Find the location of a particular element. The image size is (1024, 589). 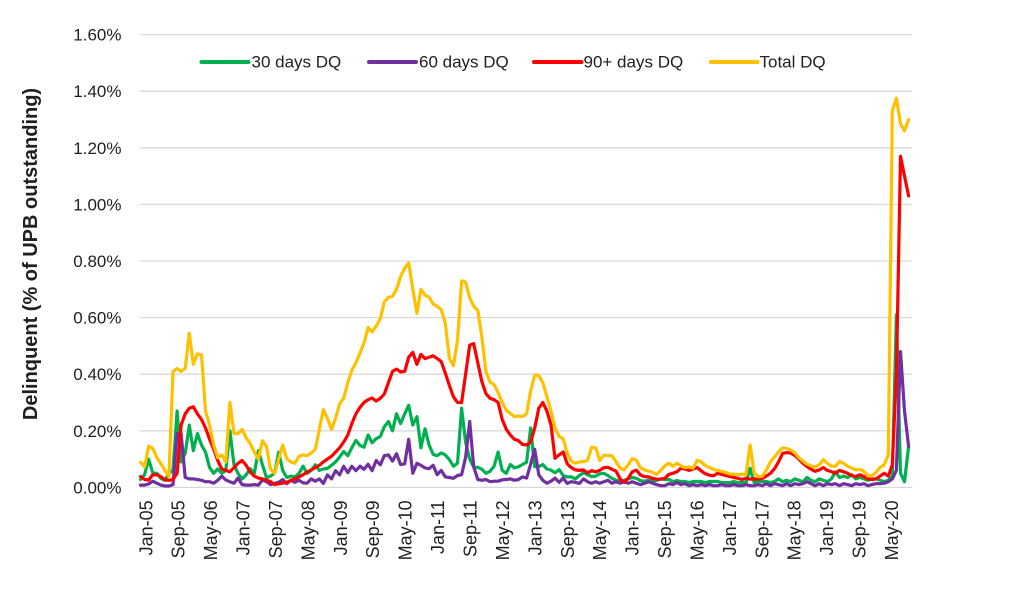

svg-text: Sep-13 is located at coordinates (568, 529).